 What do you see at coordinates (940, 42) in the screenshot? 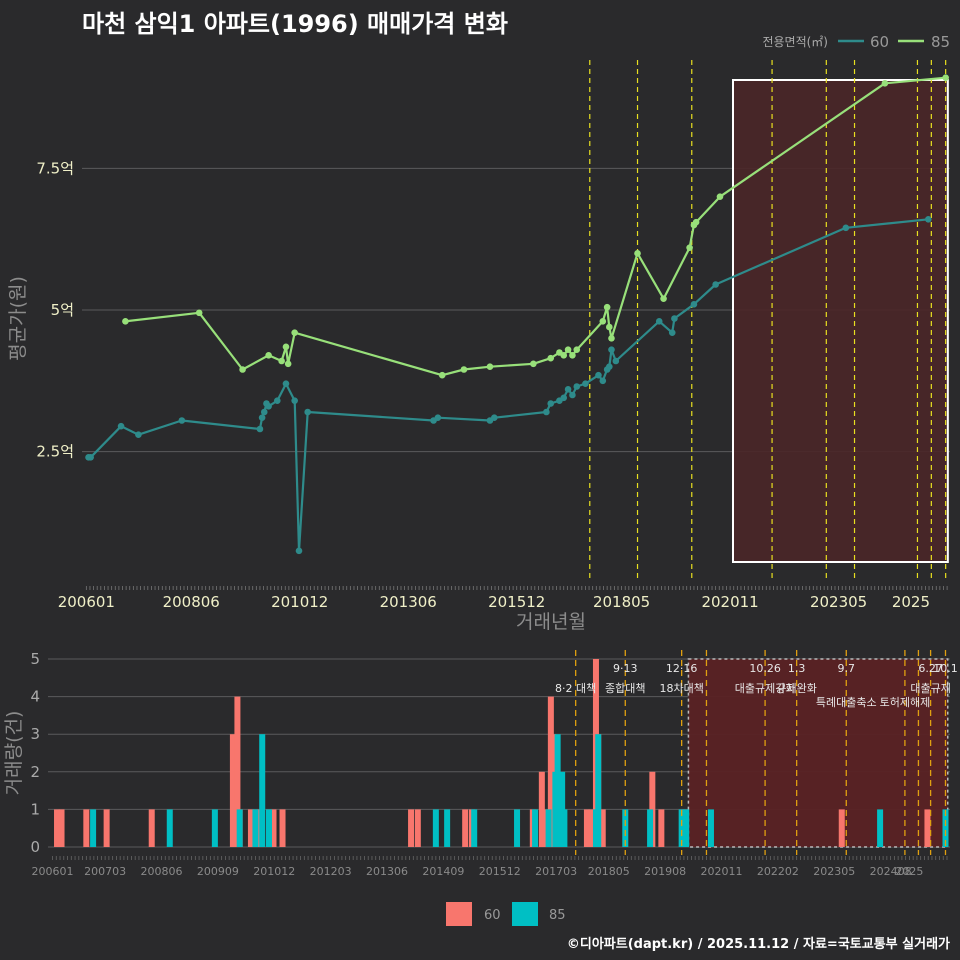
I see `legend-label-85: 85` at bounding box center [940, 42].